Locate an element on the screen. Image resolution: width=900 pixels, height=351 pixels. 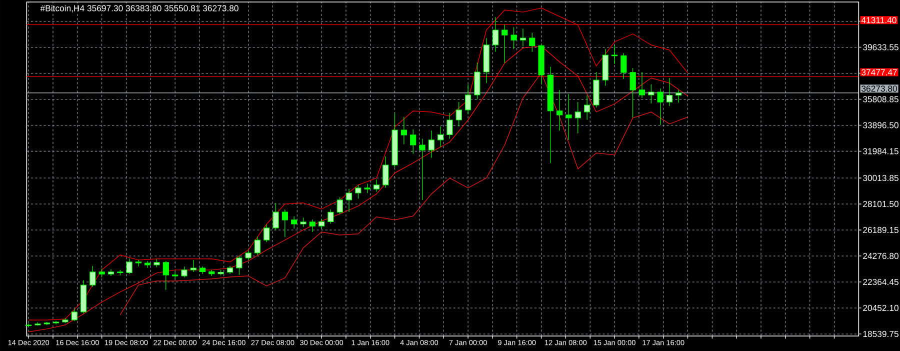
y-tick-label: 39633.55 is located at coordinates (880, 47).